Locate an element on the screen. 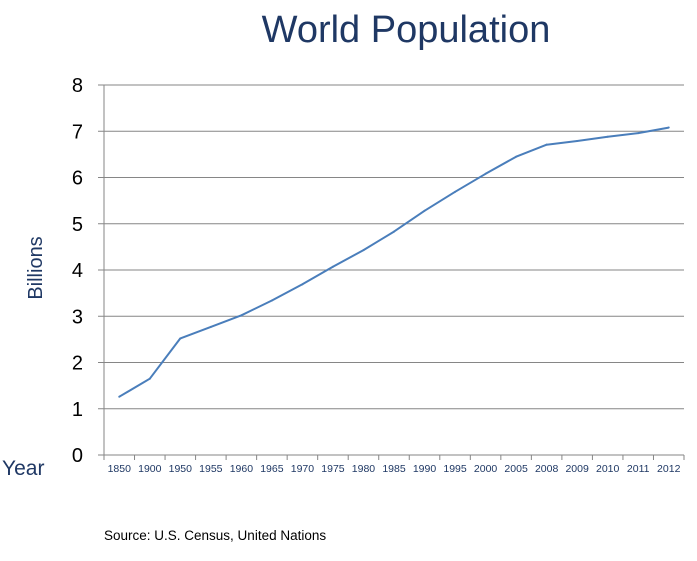 Image resolution: width=697 pixels, height=561 pixels. y-tick-label: 2 is located at coordinates (77, 364).